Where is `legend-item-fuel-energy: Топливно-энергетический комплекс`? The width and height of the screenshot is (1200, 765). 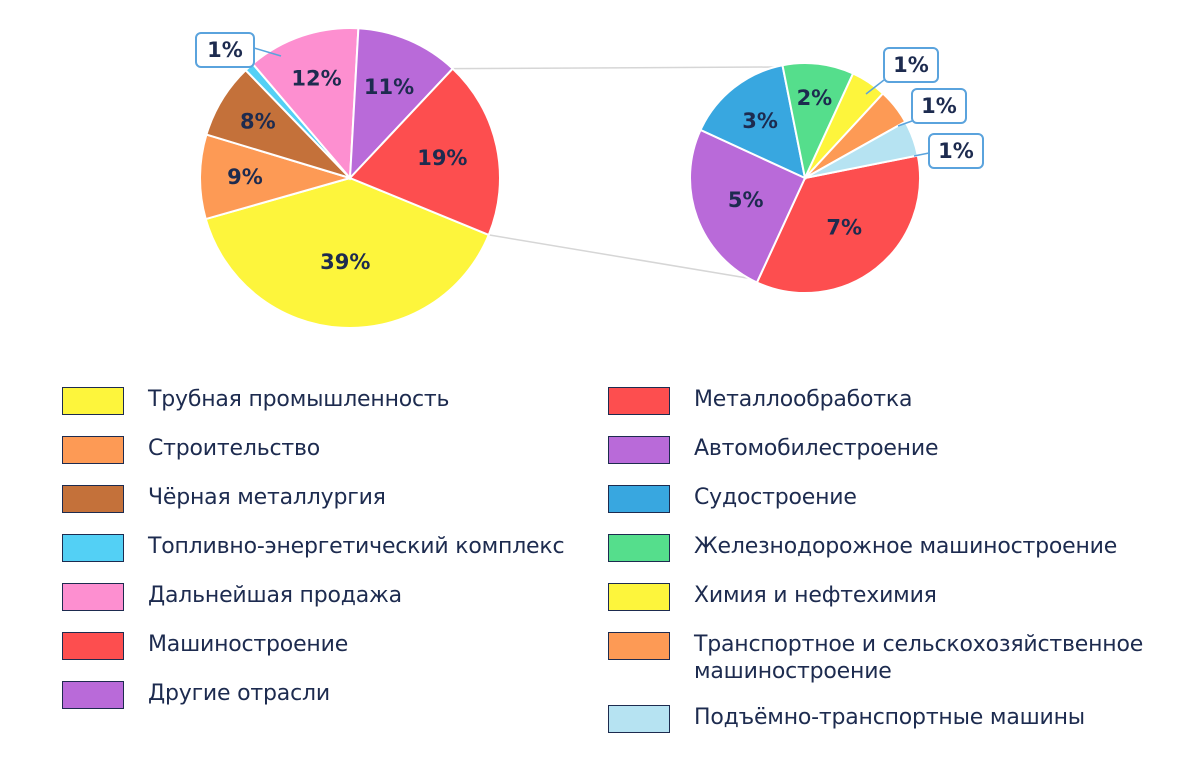
legend-item-fuel-energy: Топливно-энергетический комплекс is located at coordinates (332, 548).